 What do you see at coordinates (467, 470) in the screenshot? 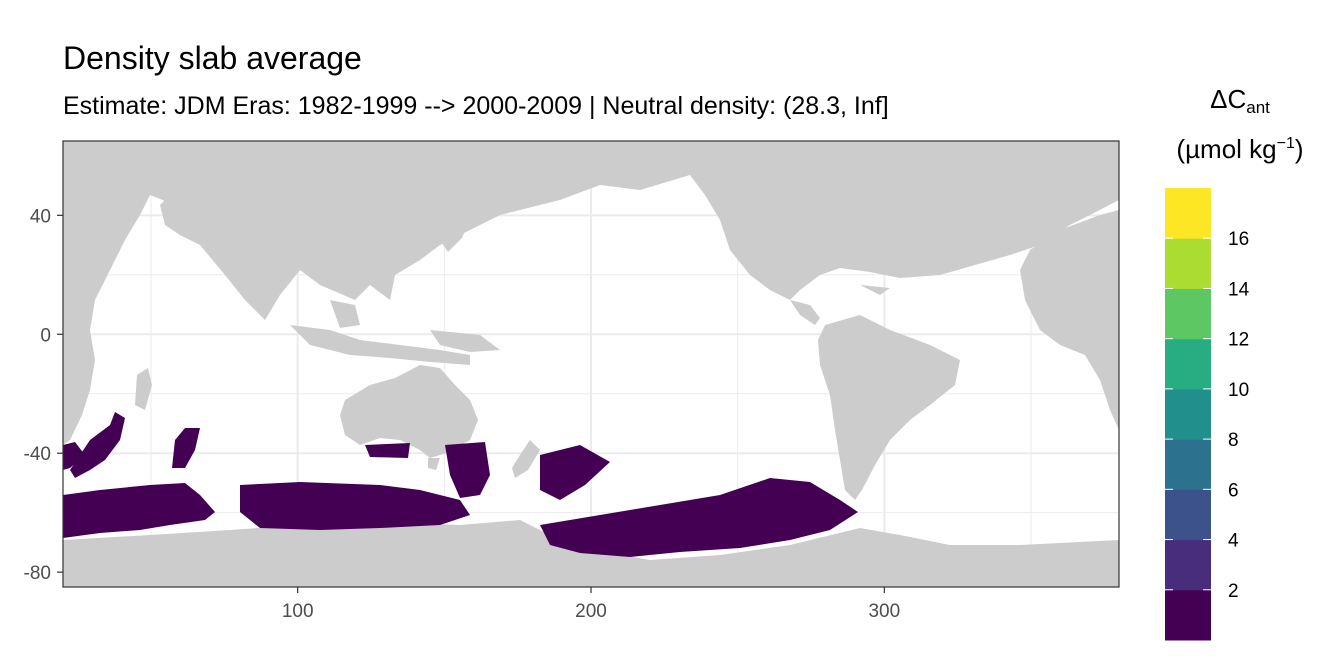
I see `ocean-region-tasman-east` at bounding box center [467, 470].